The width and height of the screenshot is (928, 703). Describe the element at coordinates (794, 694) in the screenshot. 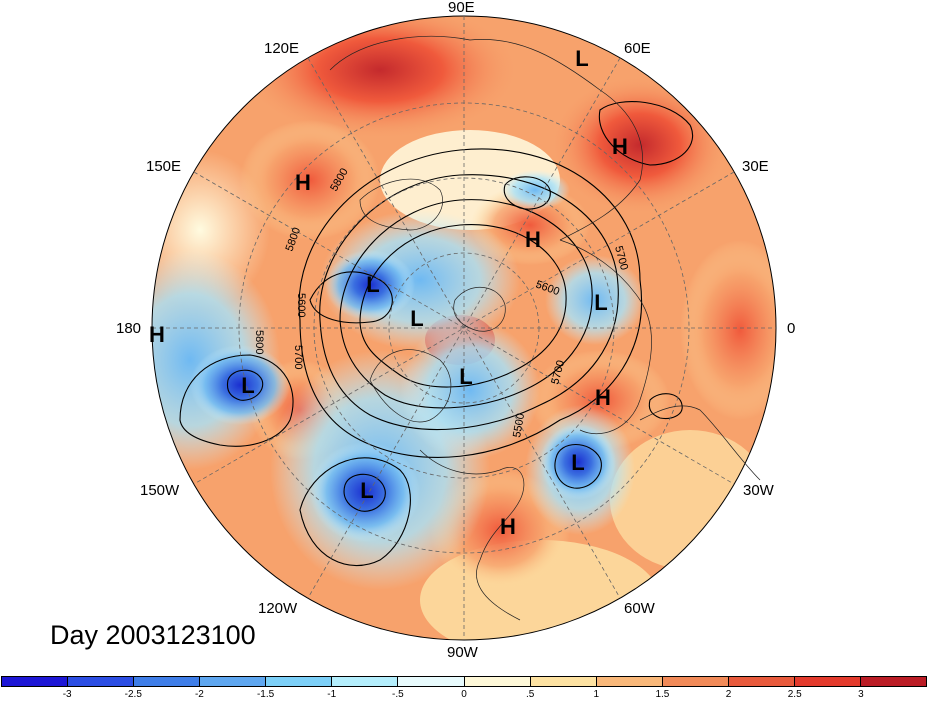

I see `colorbar-tick-label: 2.5` at that location.